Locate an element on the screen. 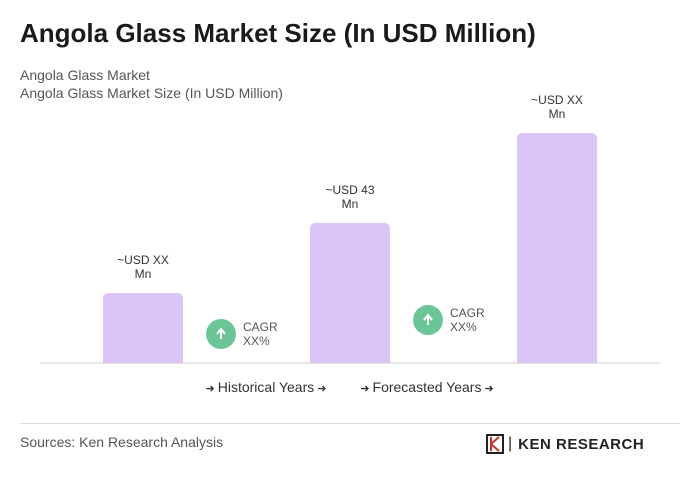 The height and width of the screenshot is (500, 700). divider is located at coordinates (350, 423).